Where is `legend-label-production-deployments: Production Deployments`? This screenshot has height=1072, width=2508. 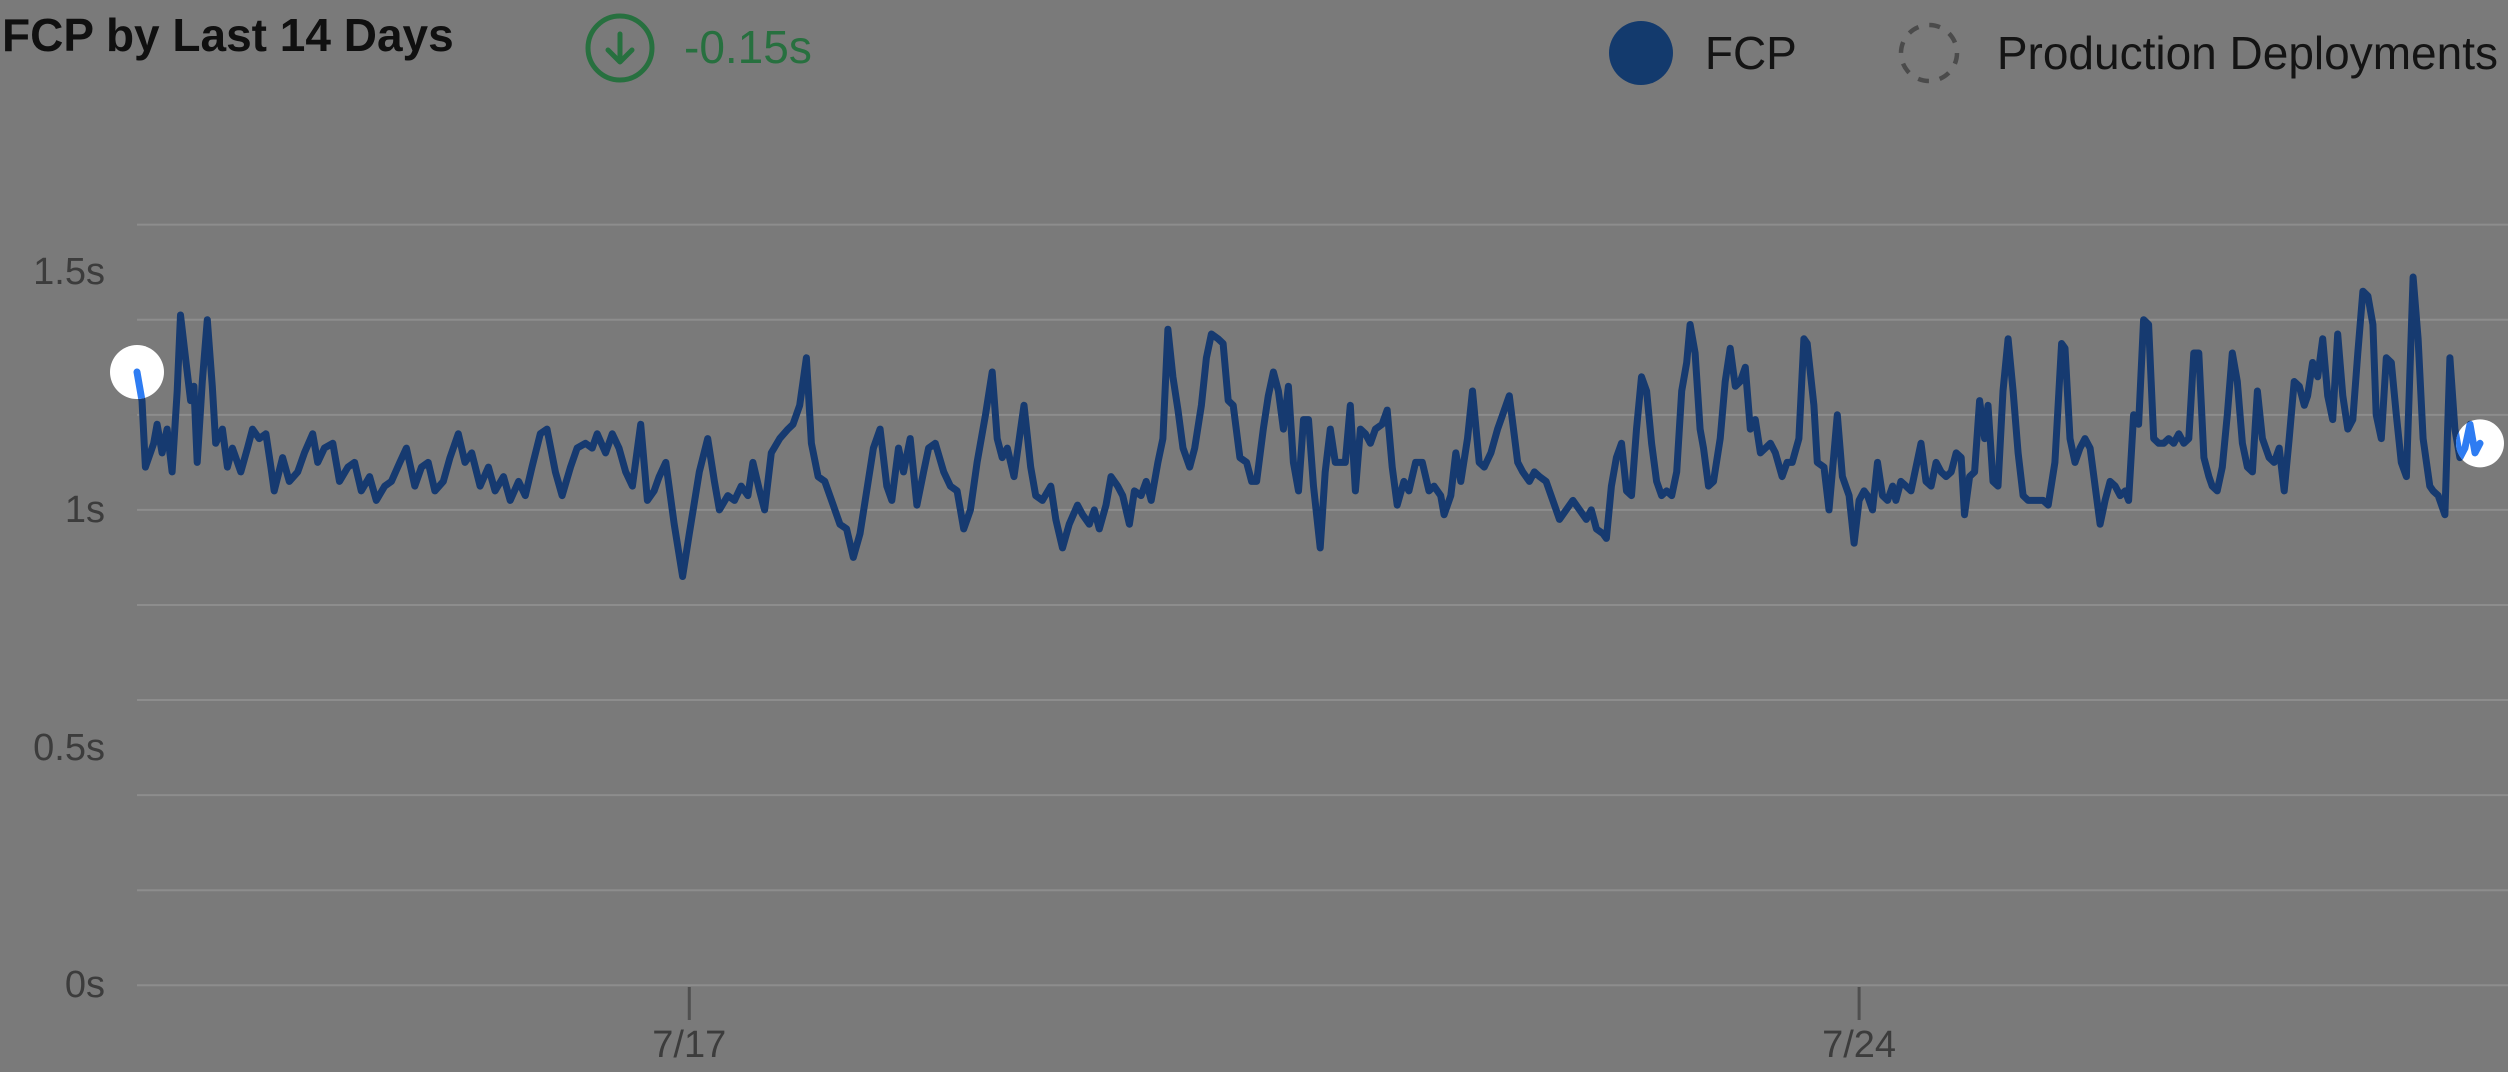 legend-label-production-deployments: Production Deployments is located at coordinates (2247, 53).